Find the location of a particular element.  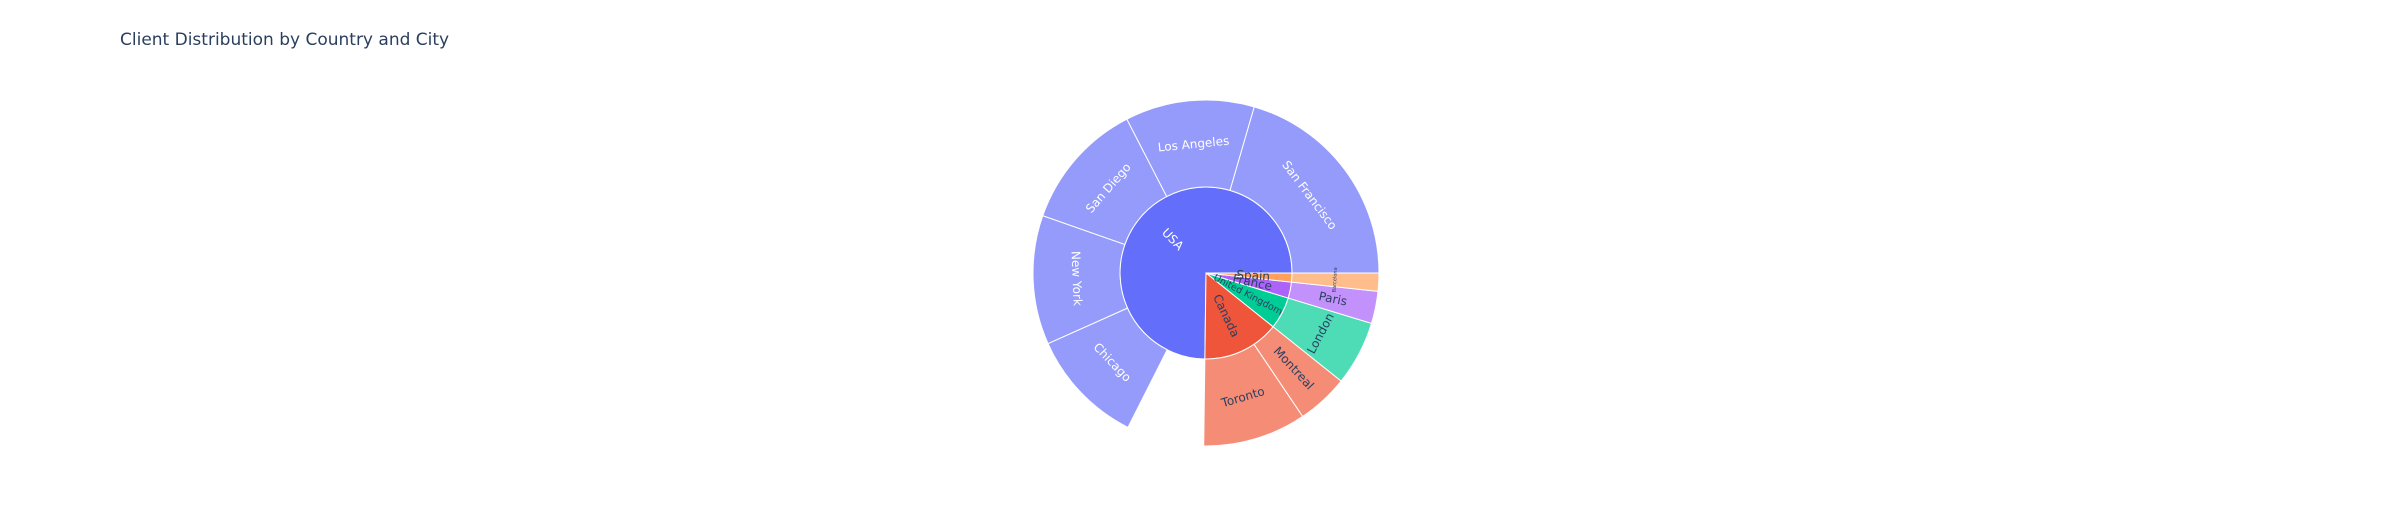

sector-toronto is located at coordinates (1253, 395).